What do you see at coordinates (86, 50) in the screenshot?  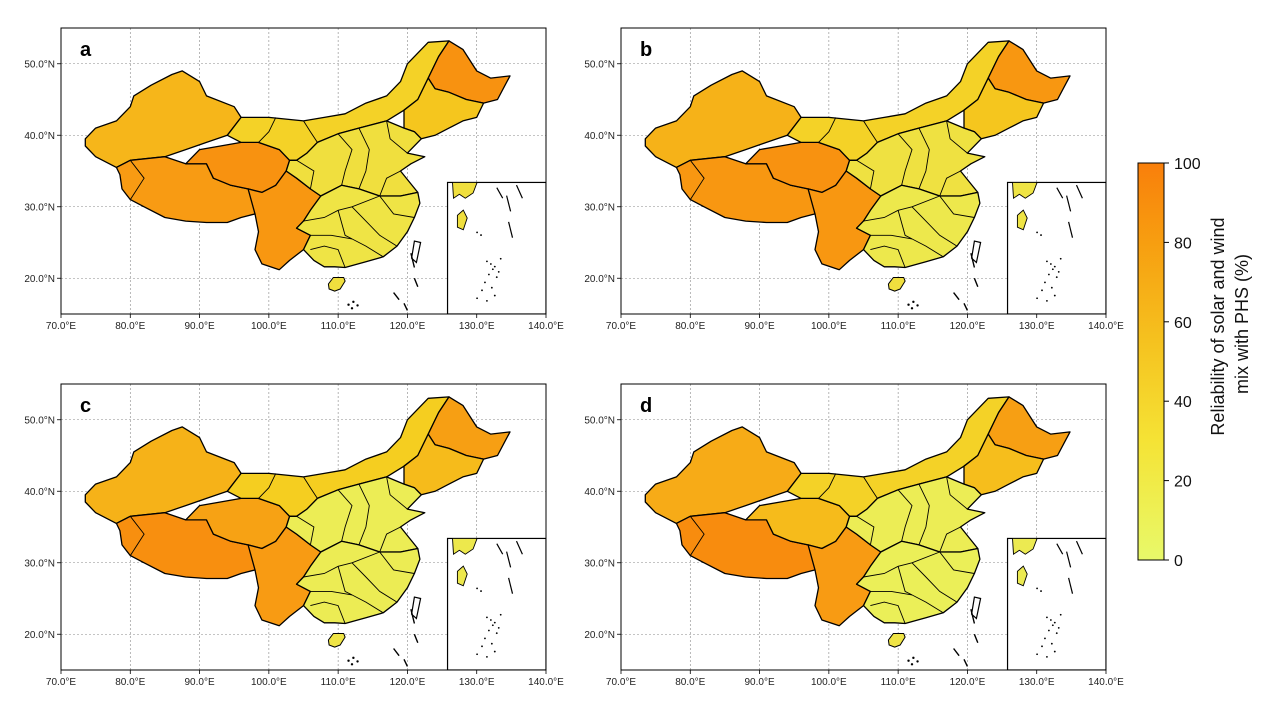 I see `panel-label: a` at bounding box center [86, 50].